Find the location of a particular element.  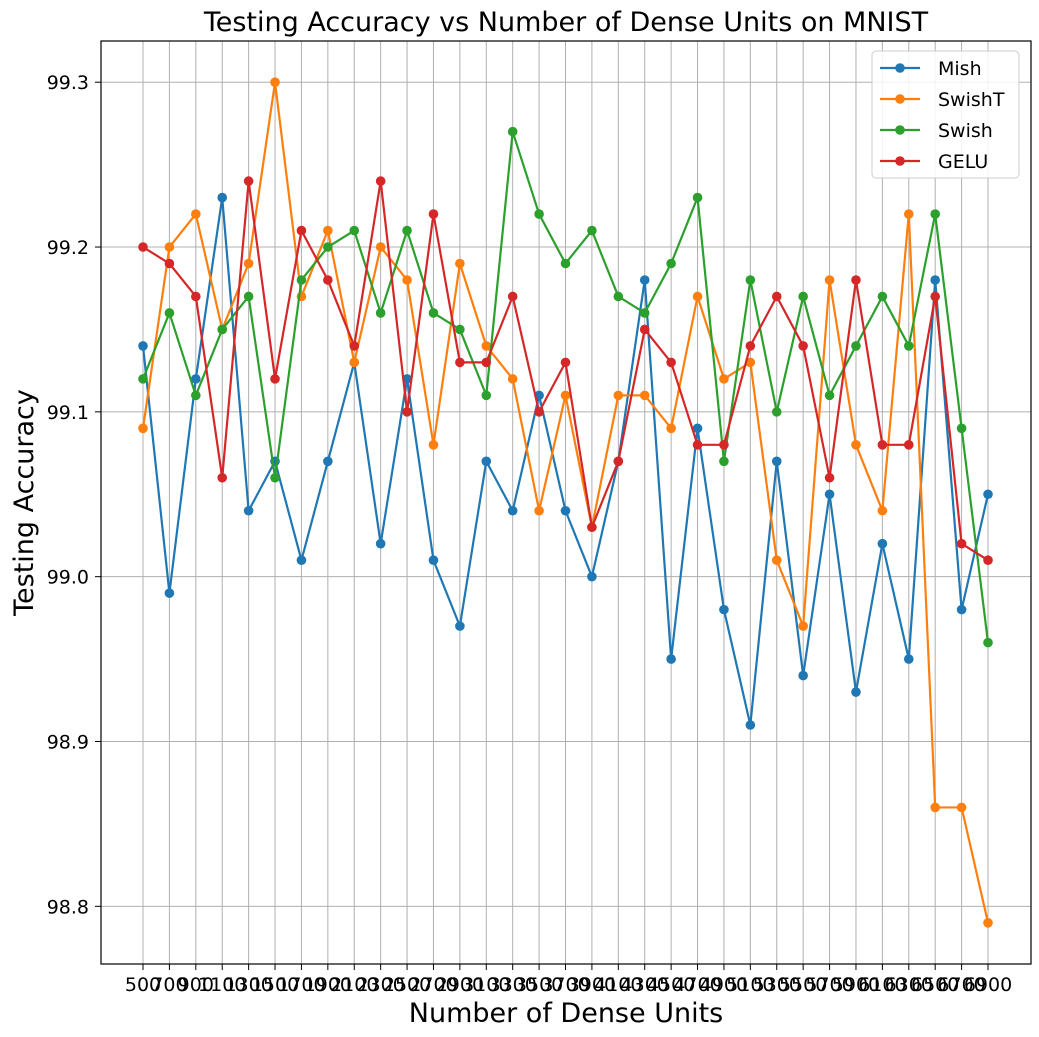

x-tick-label: 4300 is located at coordinates (645, 985).